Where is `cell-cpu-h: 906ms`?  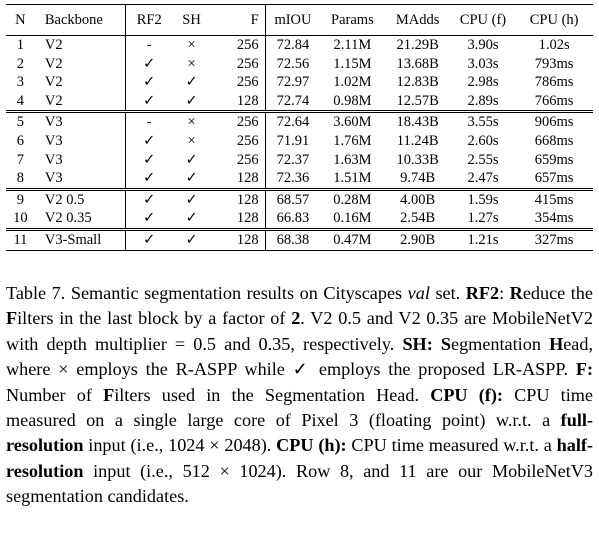
cell-cpu-h: 906ms is located at coordinates (554, 122).